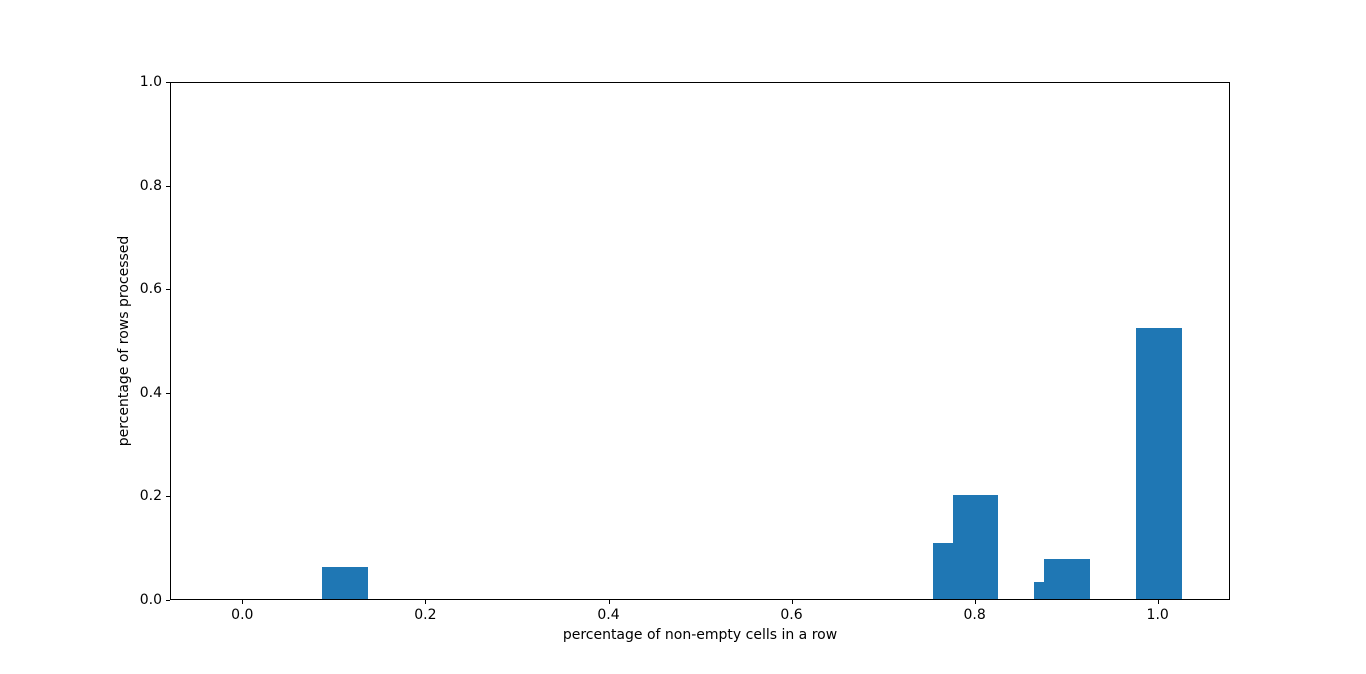 The image size is (1366, 674). I want to click on x-tick-label: 0.6, so click(791, 615).